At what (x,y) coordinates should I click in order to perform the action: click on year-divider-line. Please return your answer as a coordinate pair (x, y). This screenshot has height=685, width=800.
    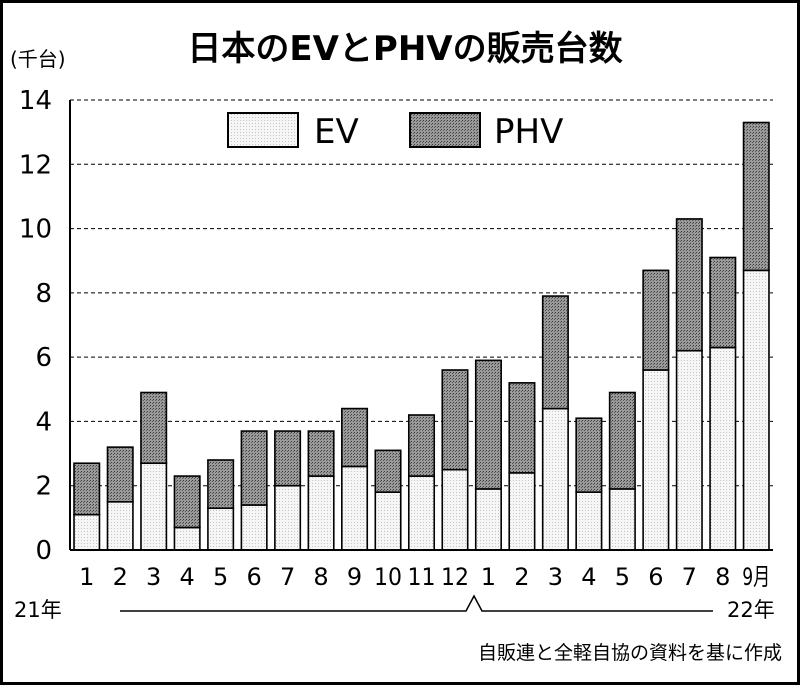
    Looking at the image, I should click on (416, 603).